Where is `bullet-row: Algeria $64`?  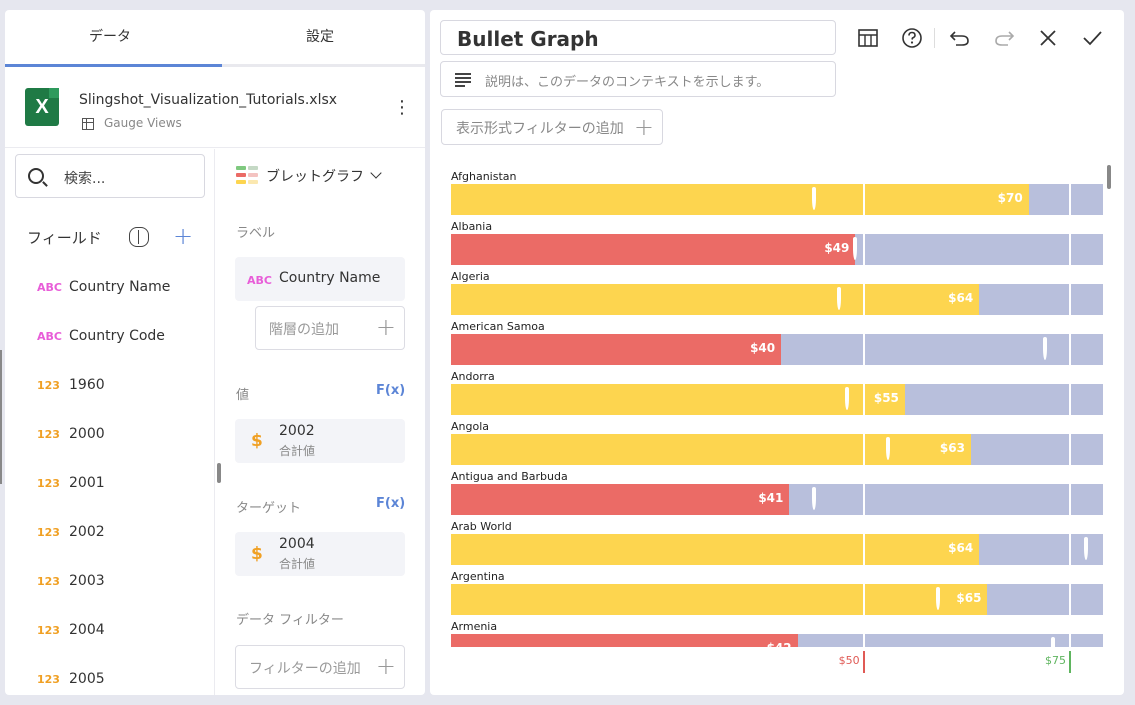
bullet-row: Algeria $64 is located at coordinates (777, 295).